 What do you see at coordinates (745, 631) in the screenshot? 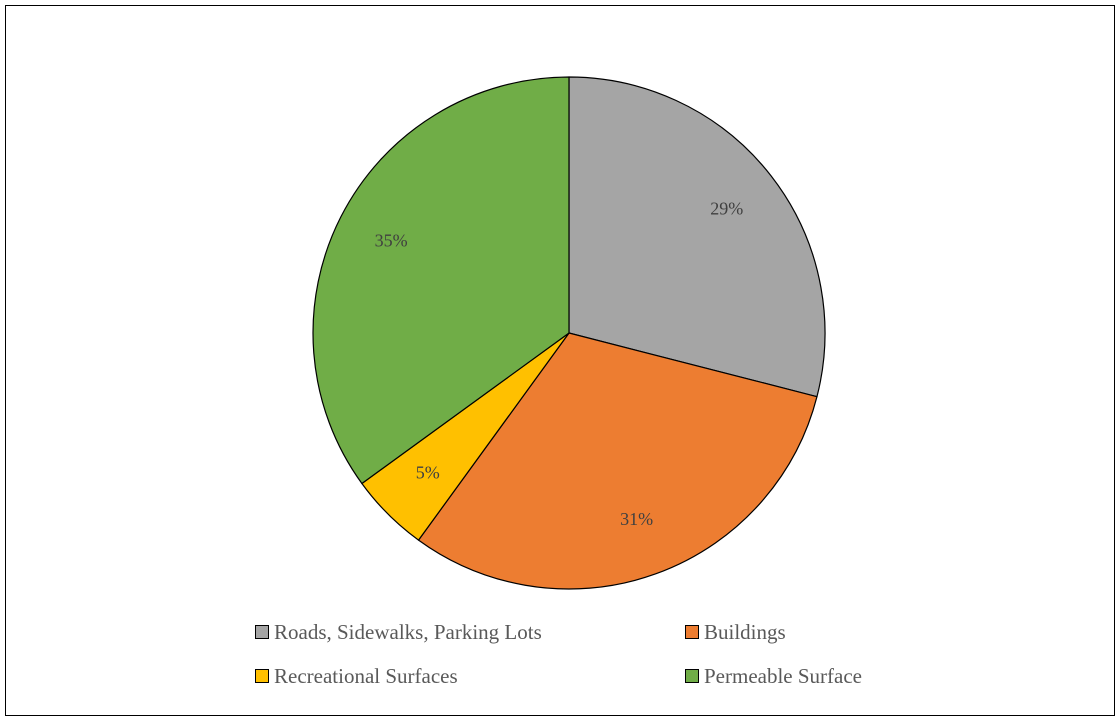
I see `legend-label-buildings: Buildings` at bounding box center [745, 631].